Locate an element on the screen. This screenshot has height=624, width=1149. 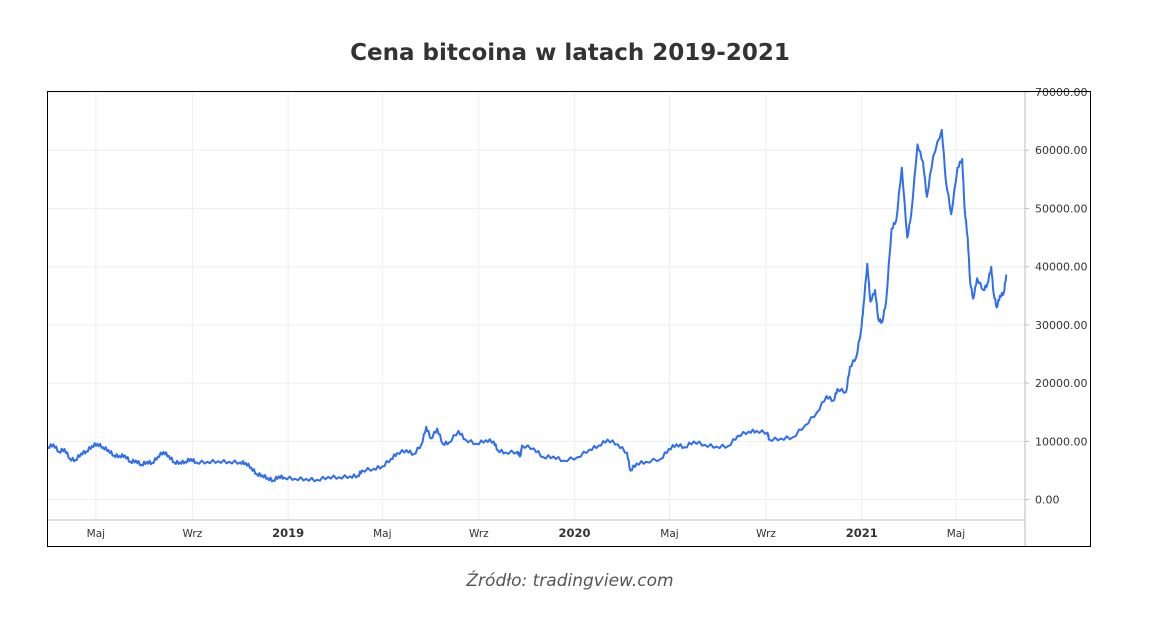
y-tick-label: 40000.00 is located at coordinates (1061, 267).